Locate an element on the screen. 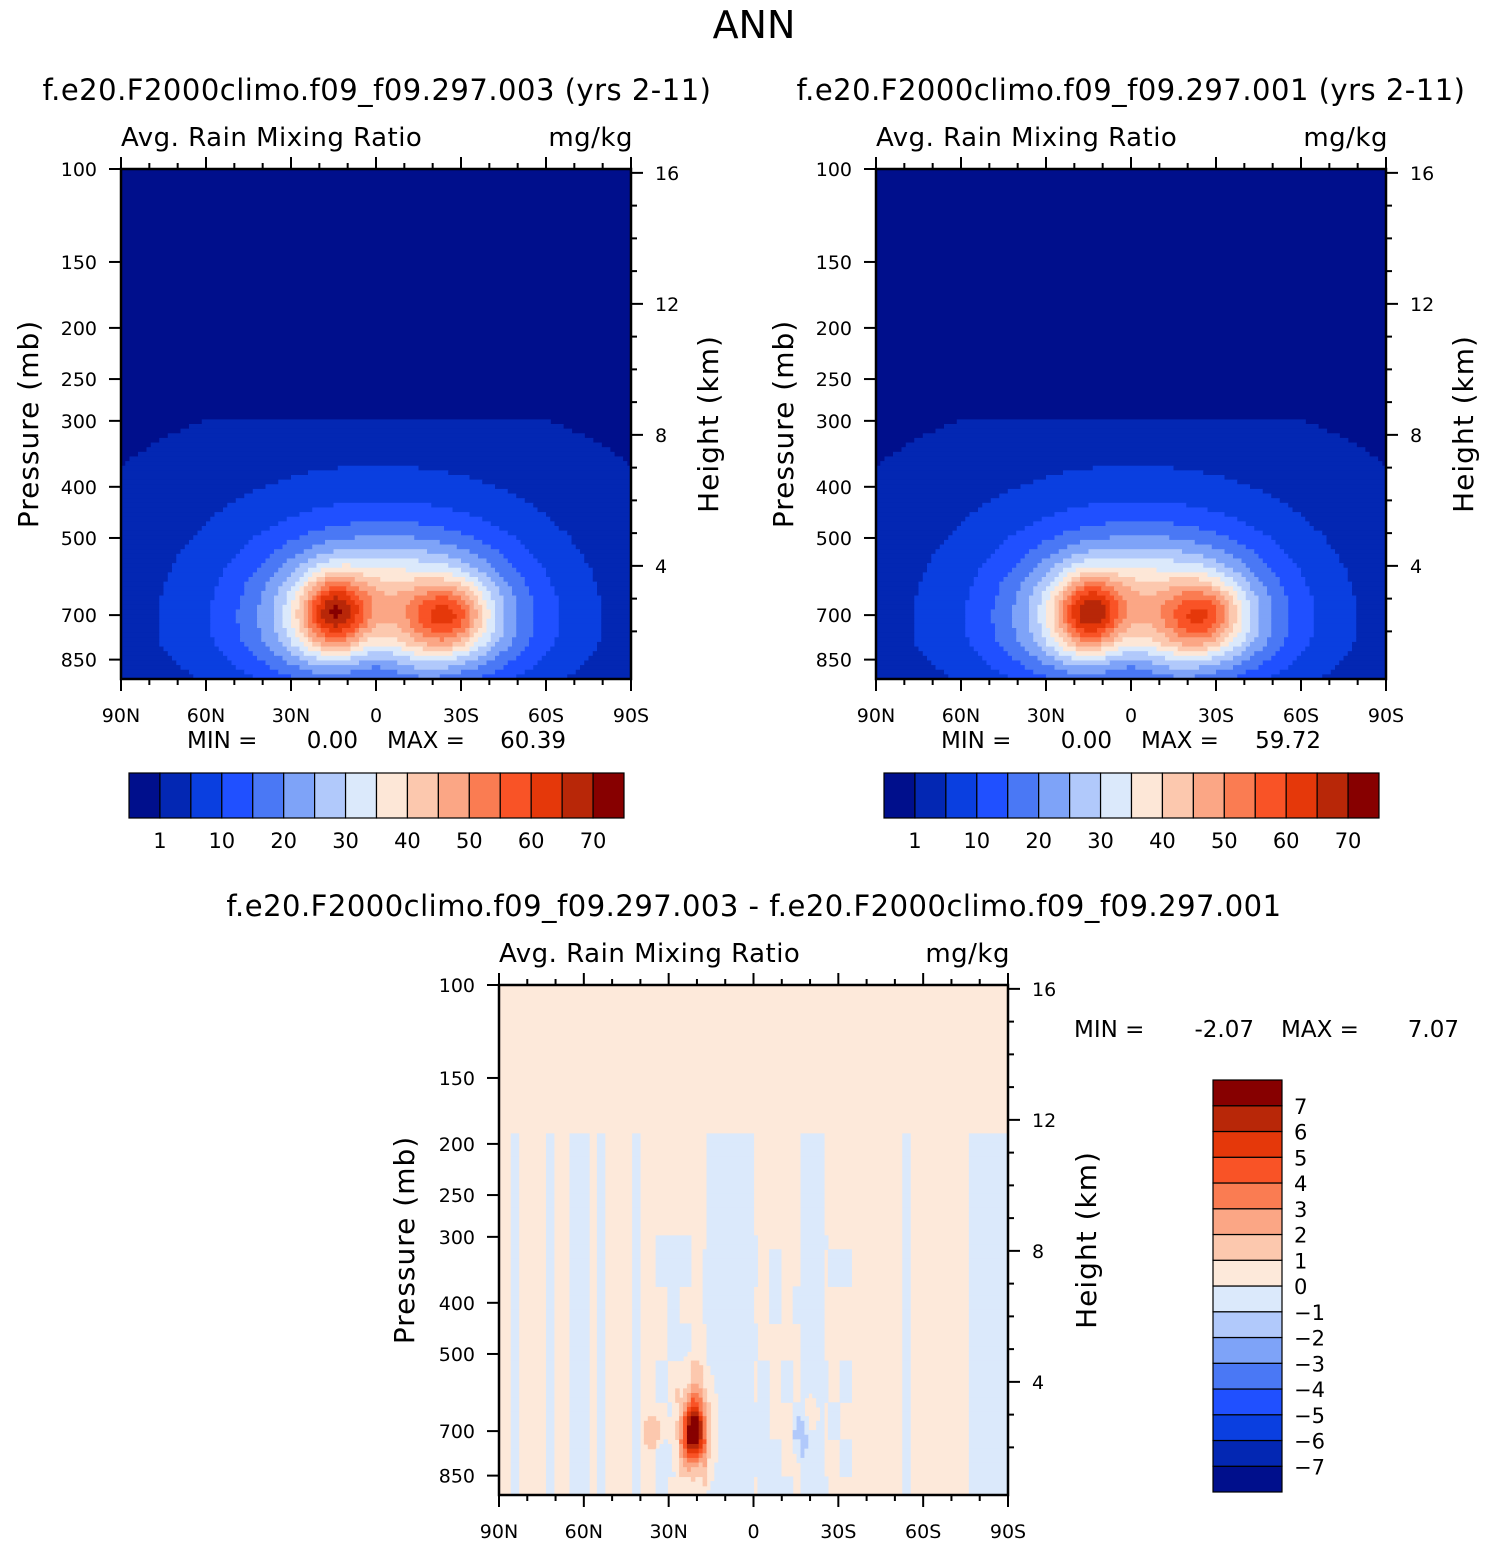 The width and height of the screenshot is (1508, 1549). y-tick-label: 500 is located at coordinates (79, 539).